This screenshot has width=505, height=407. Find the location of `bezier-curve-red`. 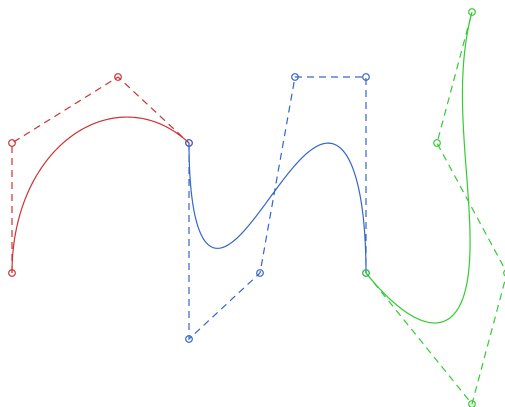

bezier-curve-red is located at coordinates (100, 195).